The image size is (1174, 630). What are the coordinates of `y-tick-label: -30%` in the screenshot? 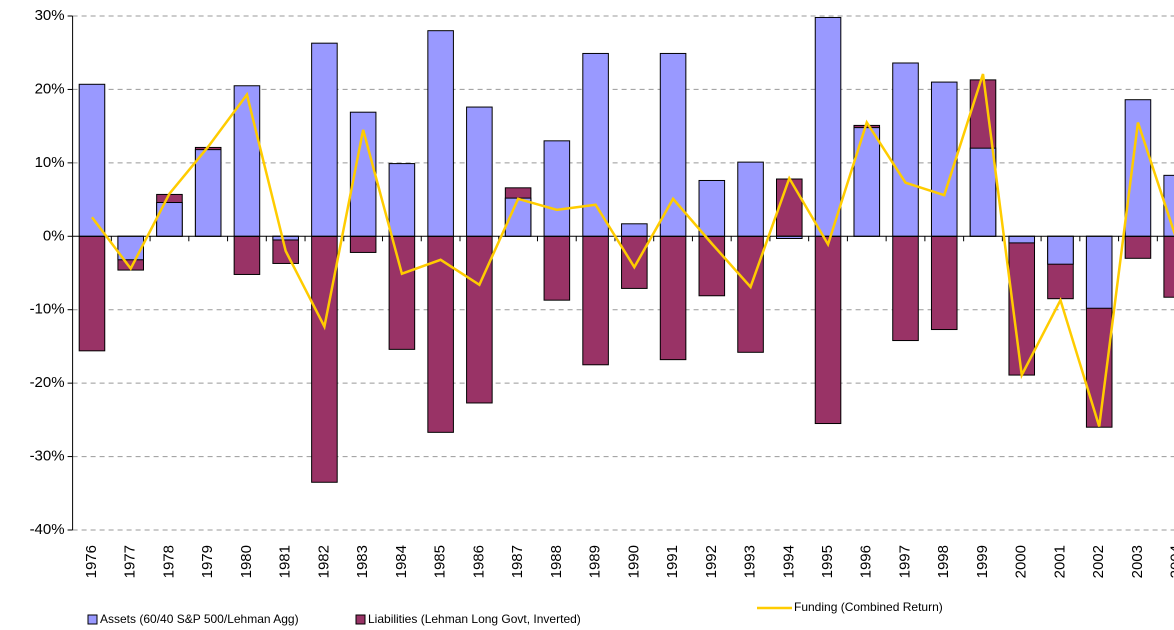 It's located at (47, 456).